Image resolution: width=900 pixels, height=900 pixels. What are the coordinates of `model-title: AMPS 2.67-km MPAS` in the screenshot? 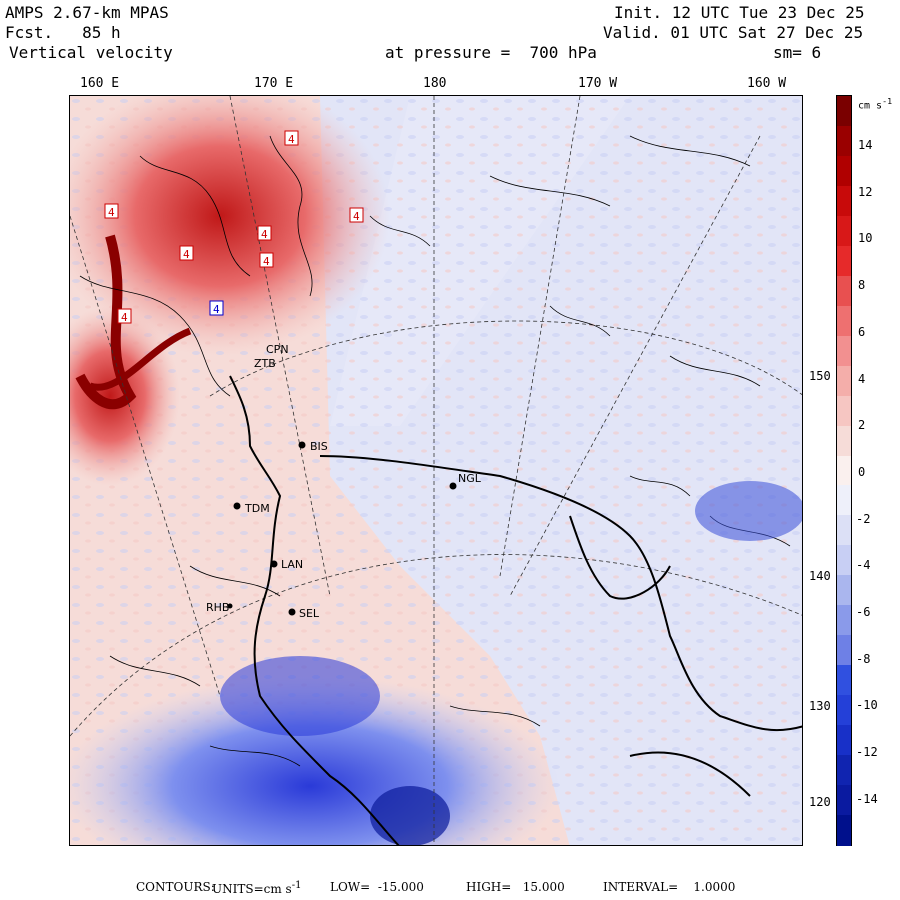 It's located at (87, 12).